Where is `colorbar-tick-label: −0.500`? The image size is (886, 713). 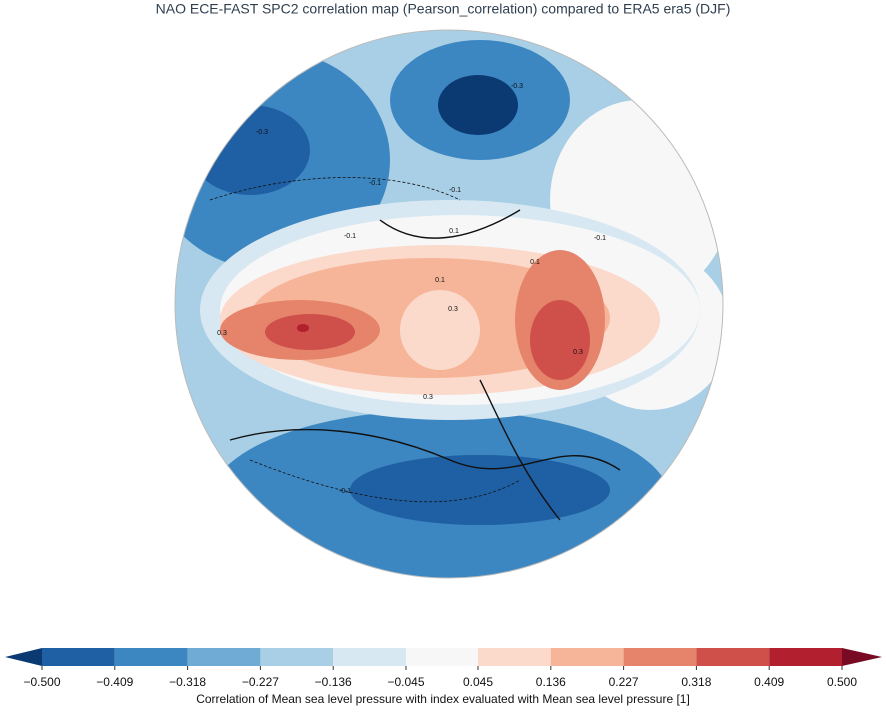
colorbar-tick-label: −0.500 is located at coordinates (41, 682).